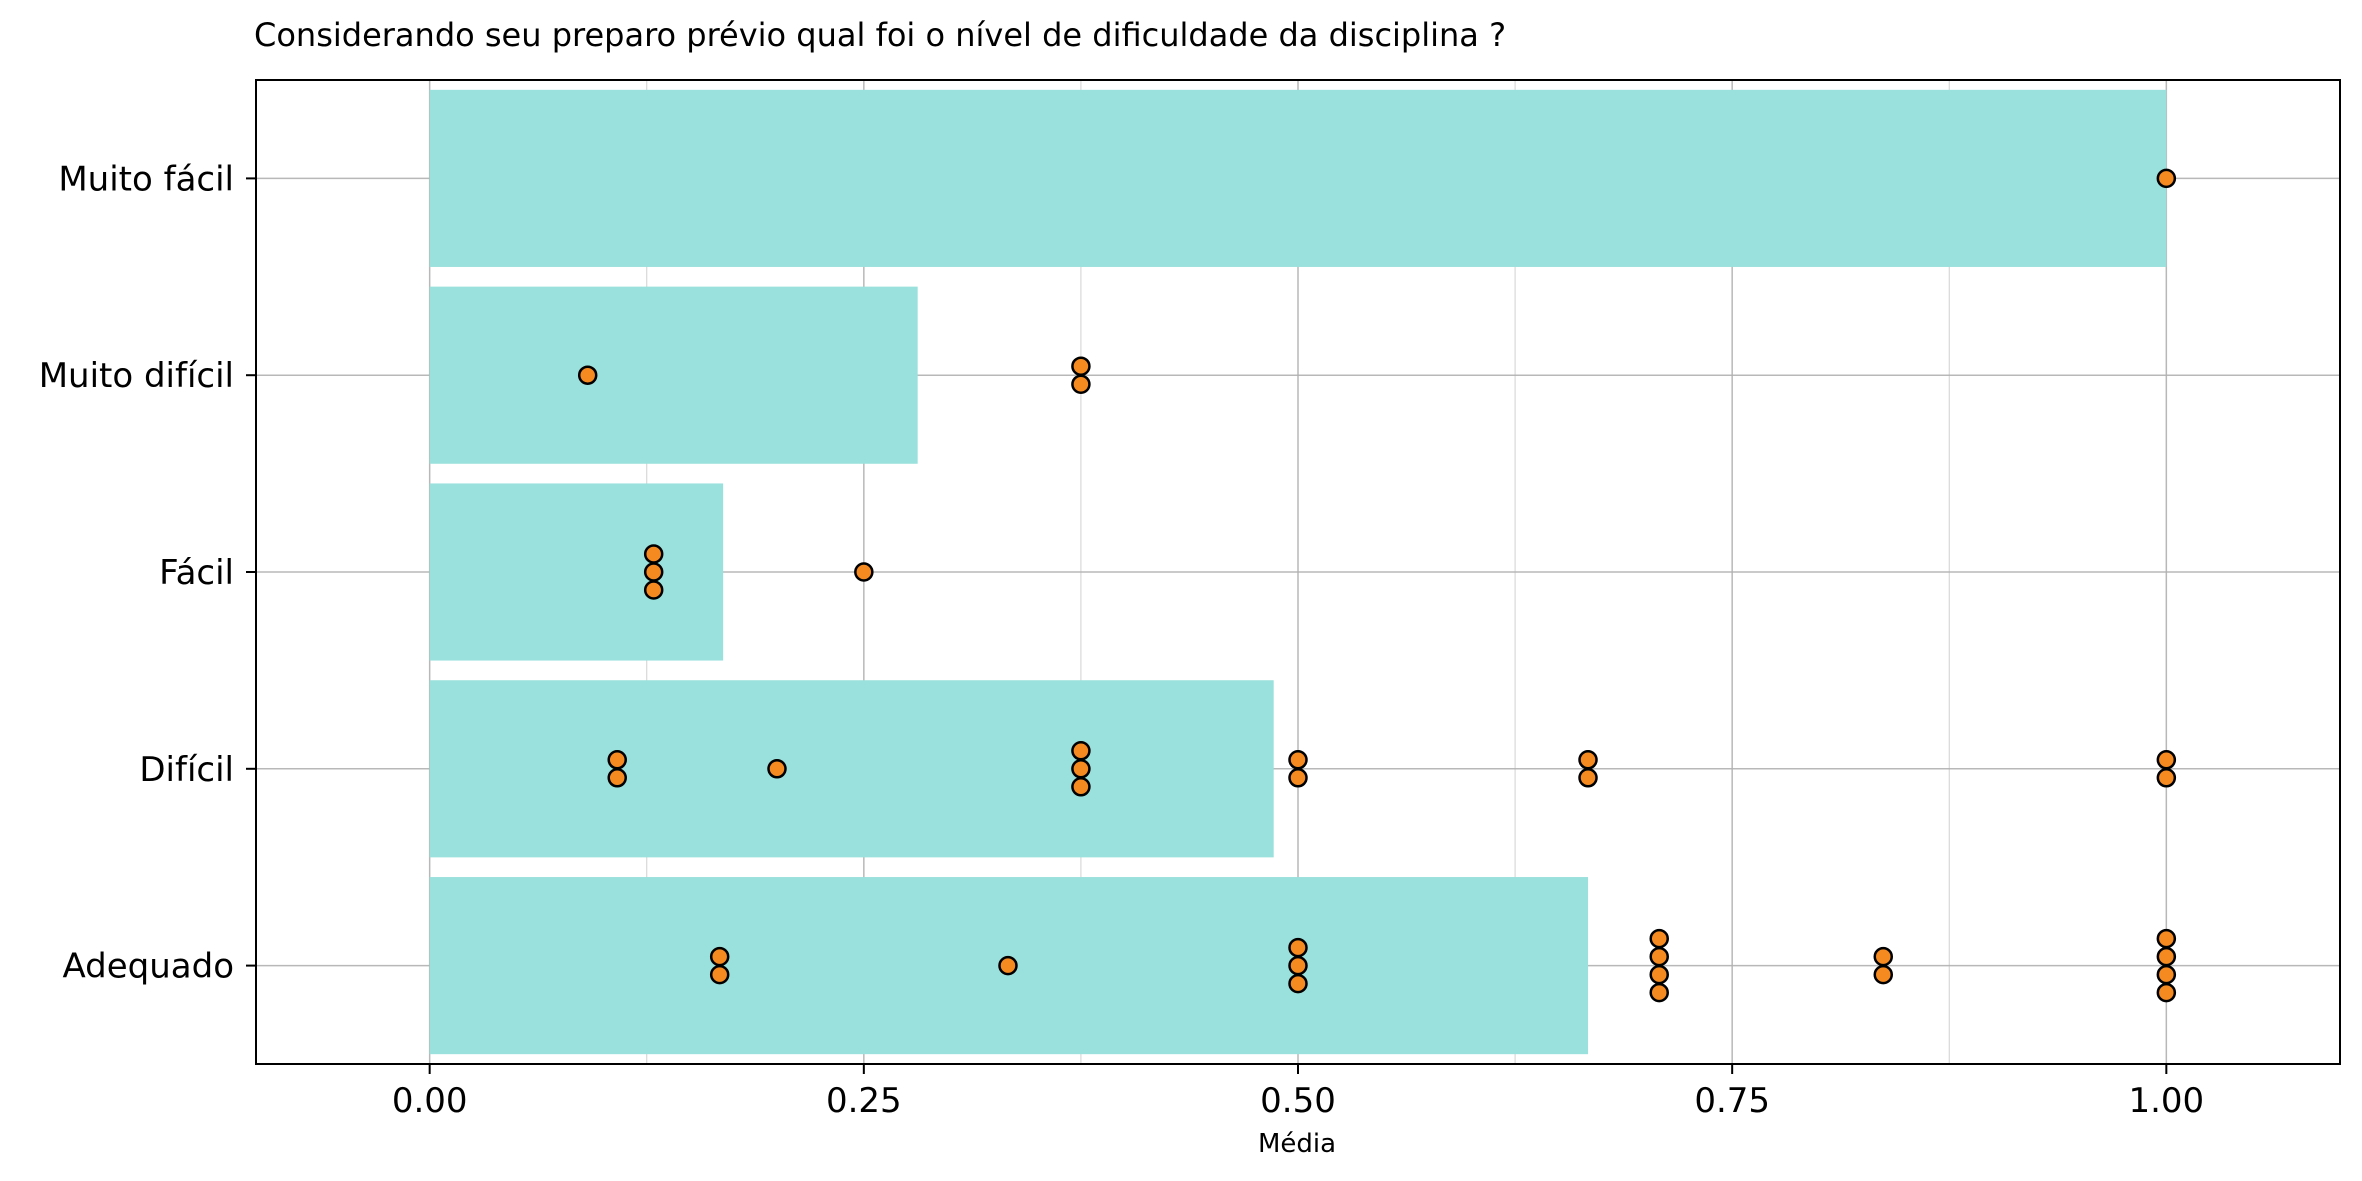 The height and width of the screenshot is (1181, 2362). I want to click on x-tick-label: 1.00, so click(2166, 1101).